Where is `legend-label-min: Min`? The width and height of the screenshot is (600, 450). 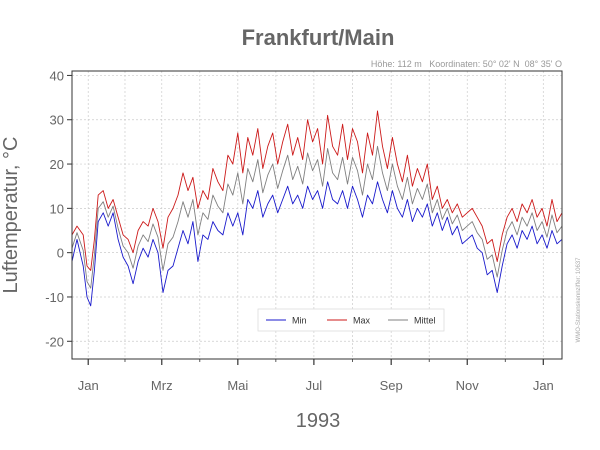
legend-label-min: Min is located at coordinates (299, 321).